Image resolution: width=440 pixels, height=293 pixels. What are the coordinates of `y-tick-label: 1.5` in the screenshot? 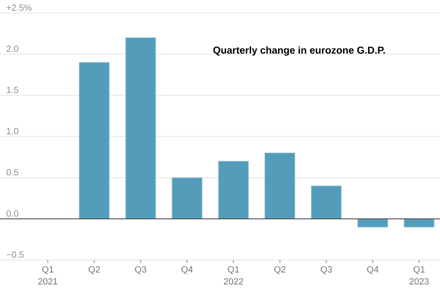 It's located at (12, 90).